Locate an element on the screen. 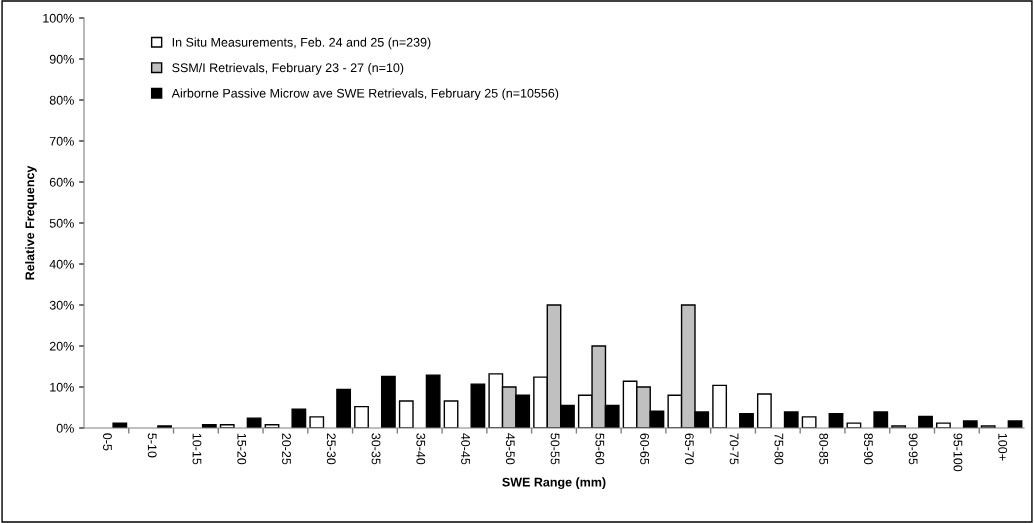  x-tick-label: 35-40 is located at coordinates (421, 449).